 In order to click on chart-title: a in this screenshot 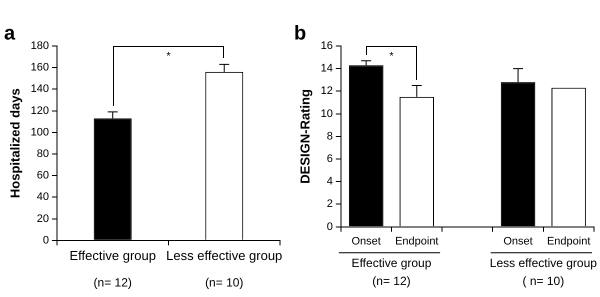, I will do `click(10, 33)`.